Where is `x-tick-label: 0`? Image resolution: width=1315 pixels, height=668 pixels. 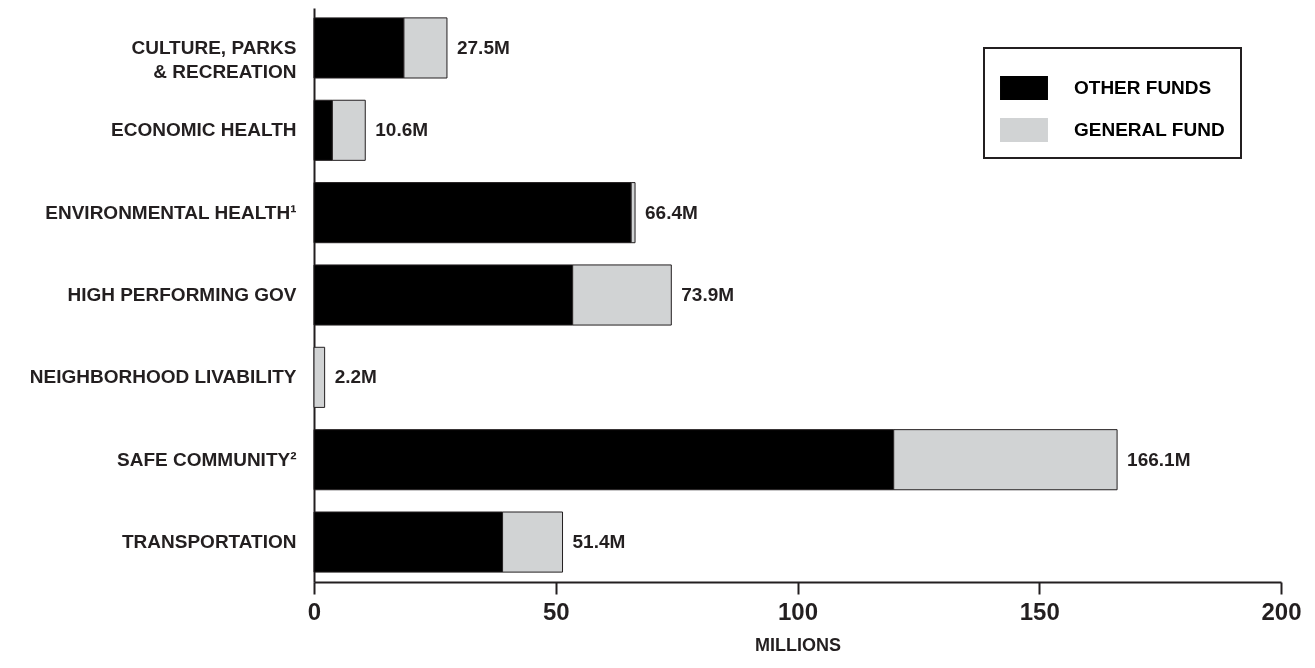
x-tick-label: 0 is located at coordinates (314, 611).